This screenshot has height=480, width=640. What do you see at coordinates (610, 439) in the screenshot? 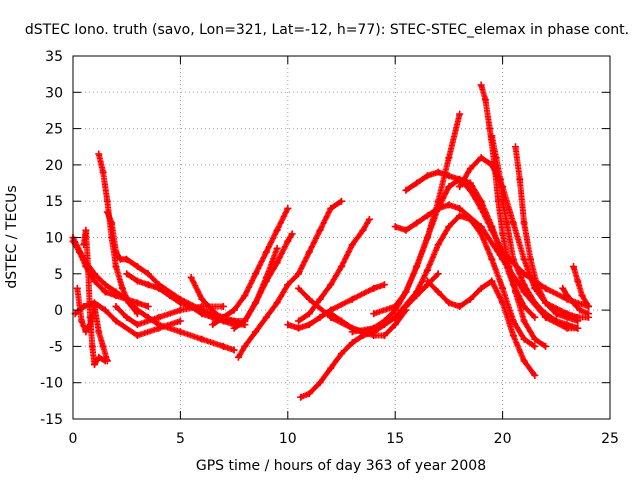
I see `x-tick-label: 25` at bounding box center [610, 439].